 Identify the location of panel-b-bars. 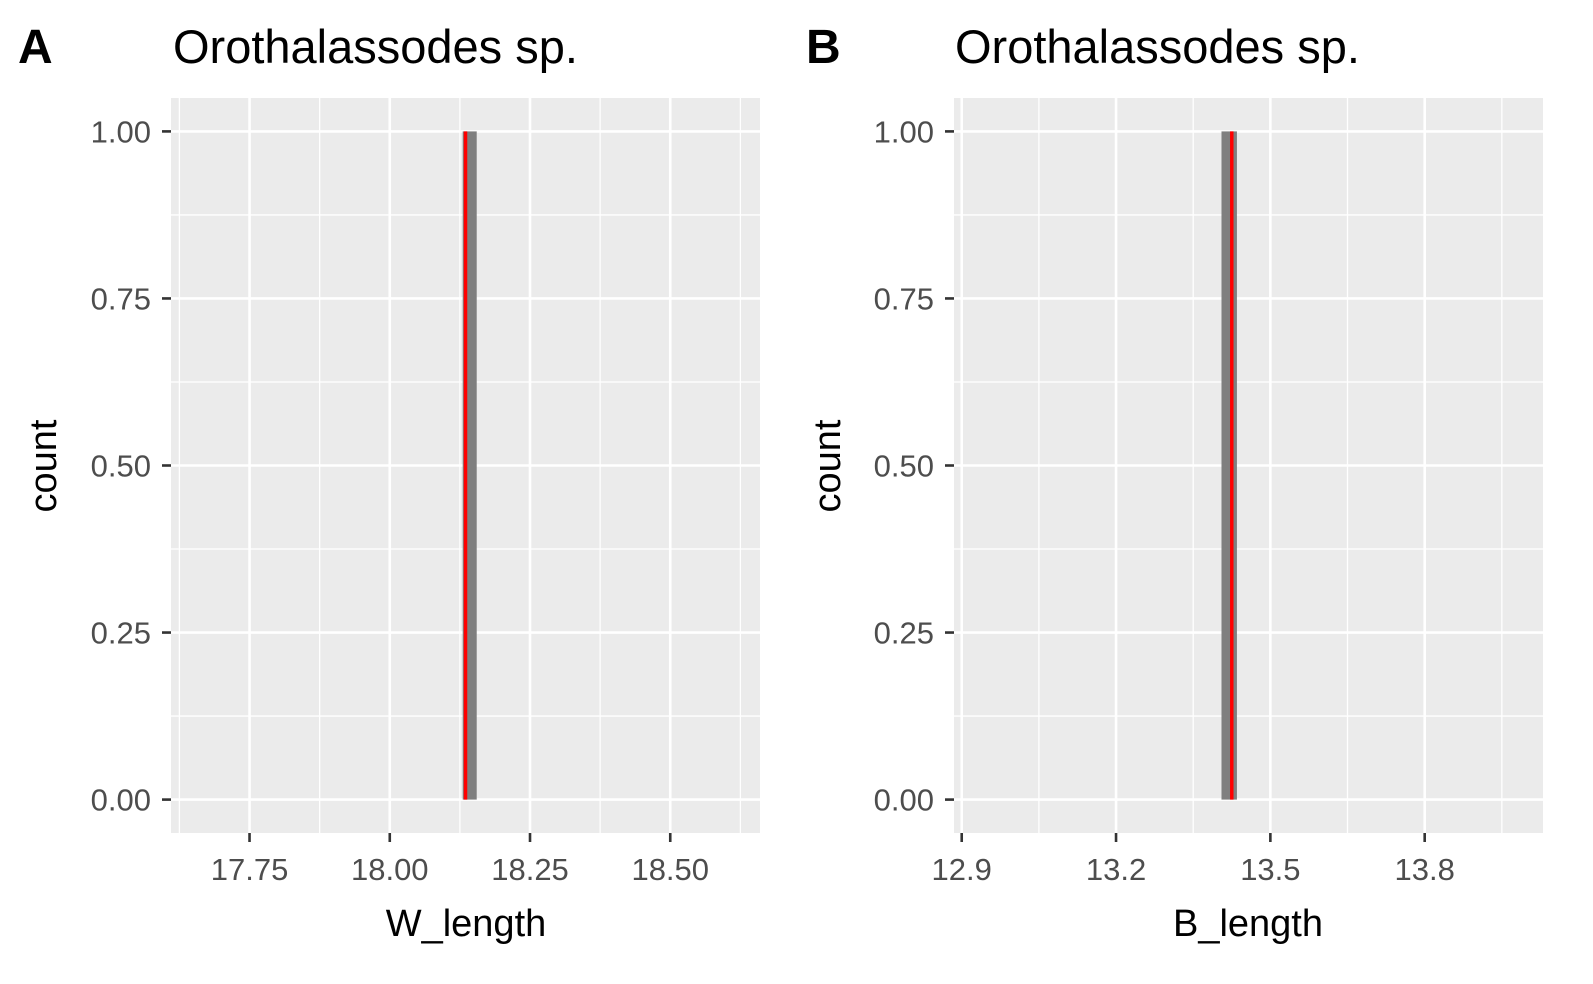
(1229, 465).